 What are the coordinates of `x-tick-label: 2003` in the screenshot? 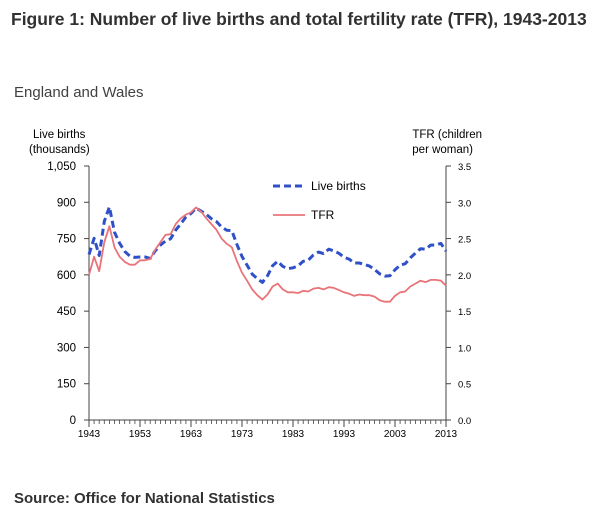 It's located at (395, 434).